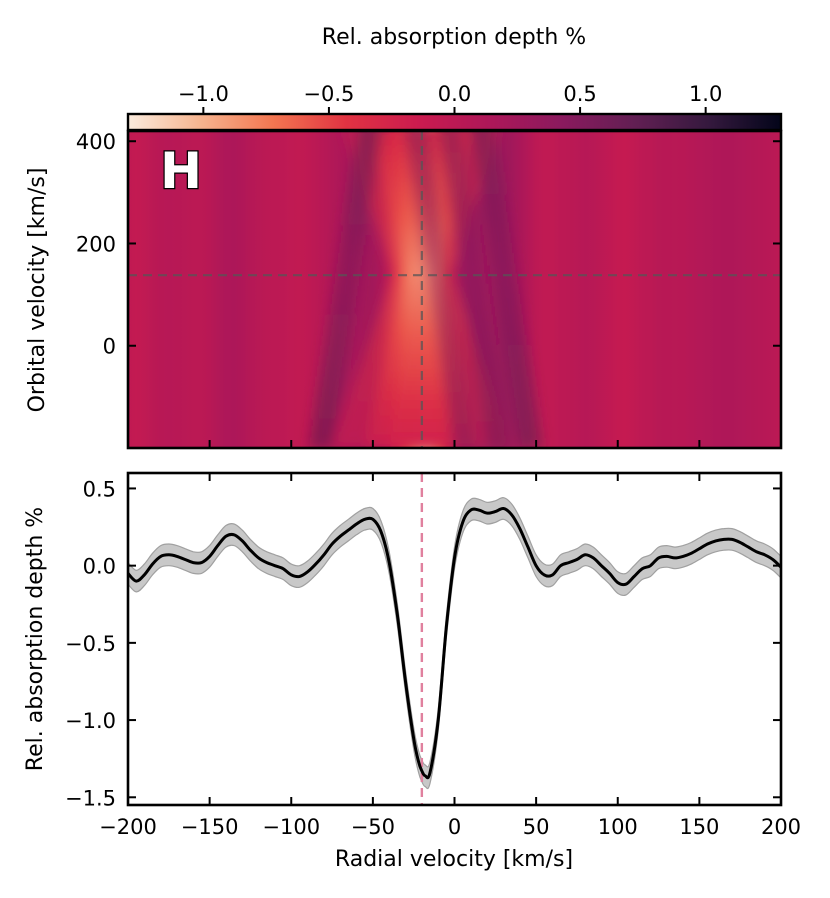  Describe the element at coordinates (90, 644) in the screenshot. I see `line-ytick-label: −0.5` at that location.